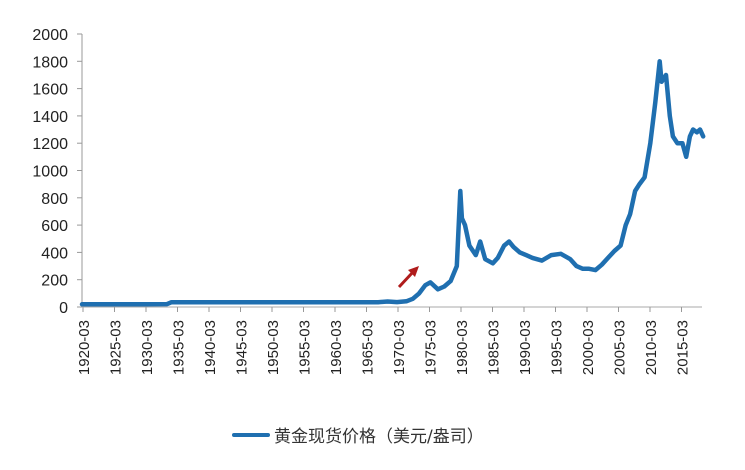 The width and height of the screenshot is (745, 470). I want to click on x-tick-label: 1965-03, so click(368, 347).